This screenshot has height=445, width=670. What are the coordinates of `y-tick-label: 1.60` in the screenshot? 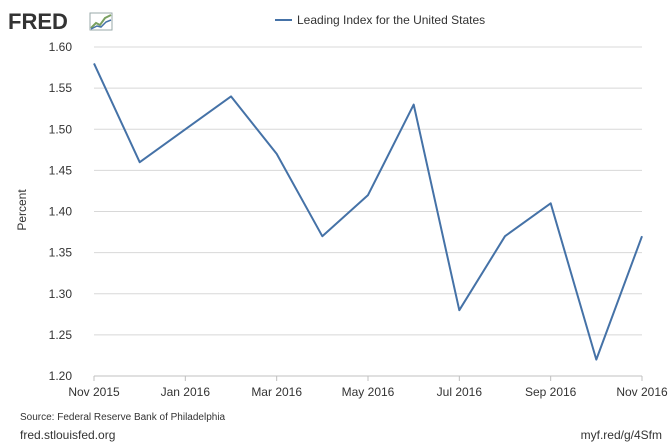 It's located at (61, 47).